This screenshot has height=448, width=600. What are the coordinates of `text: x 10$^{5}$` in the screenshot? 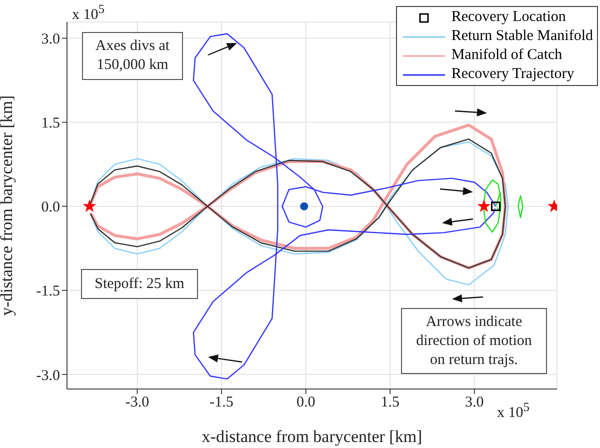 It's located at (513, 410).